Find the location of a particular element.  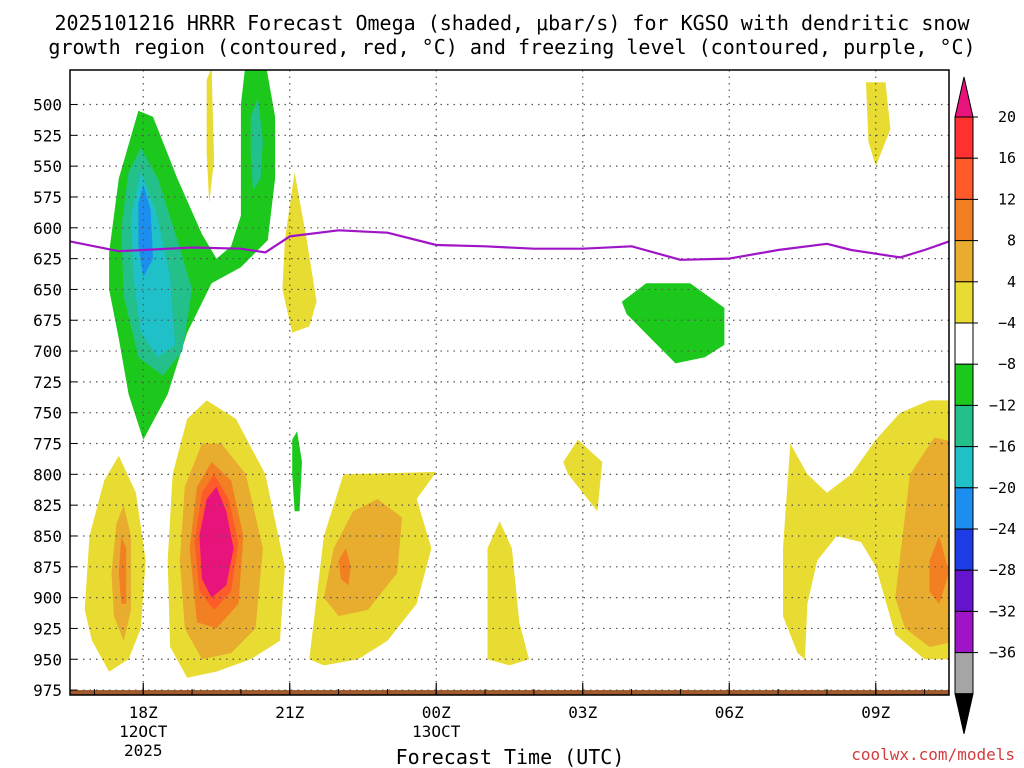

colorbar-label: 20 is located at coordinates (1007, 117).